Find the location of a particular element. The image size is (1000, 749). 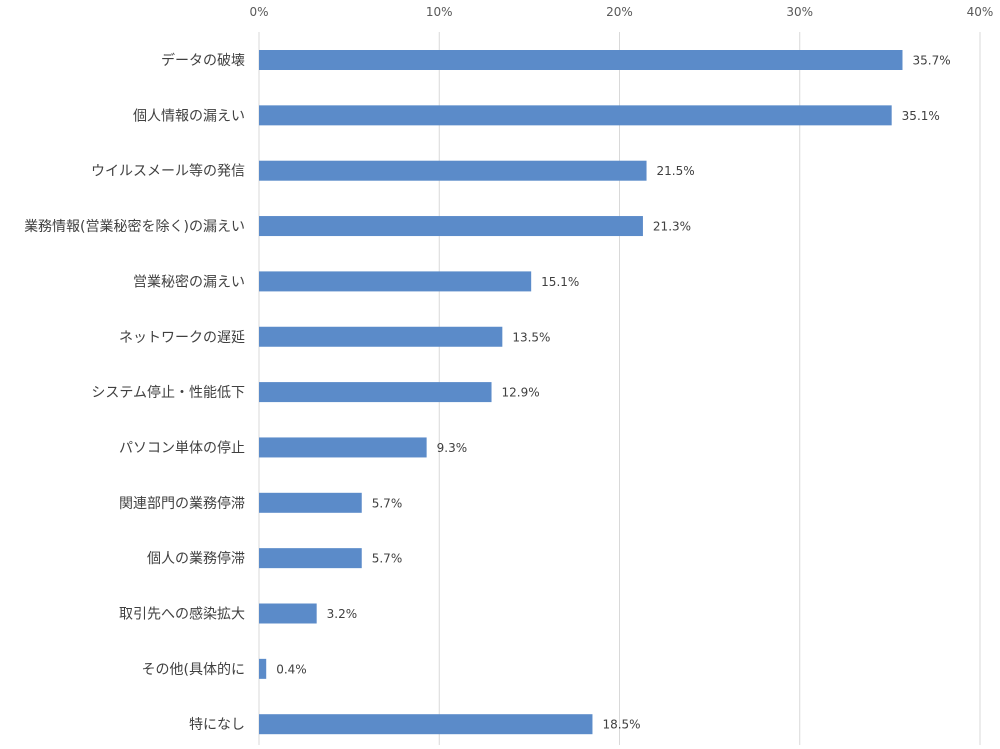

category-label: 特になし is located at coordinates (217, 725).